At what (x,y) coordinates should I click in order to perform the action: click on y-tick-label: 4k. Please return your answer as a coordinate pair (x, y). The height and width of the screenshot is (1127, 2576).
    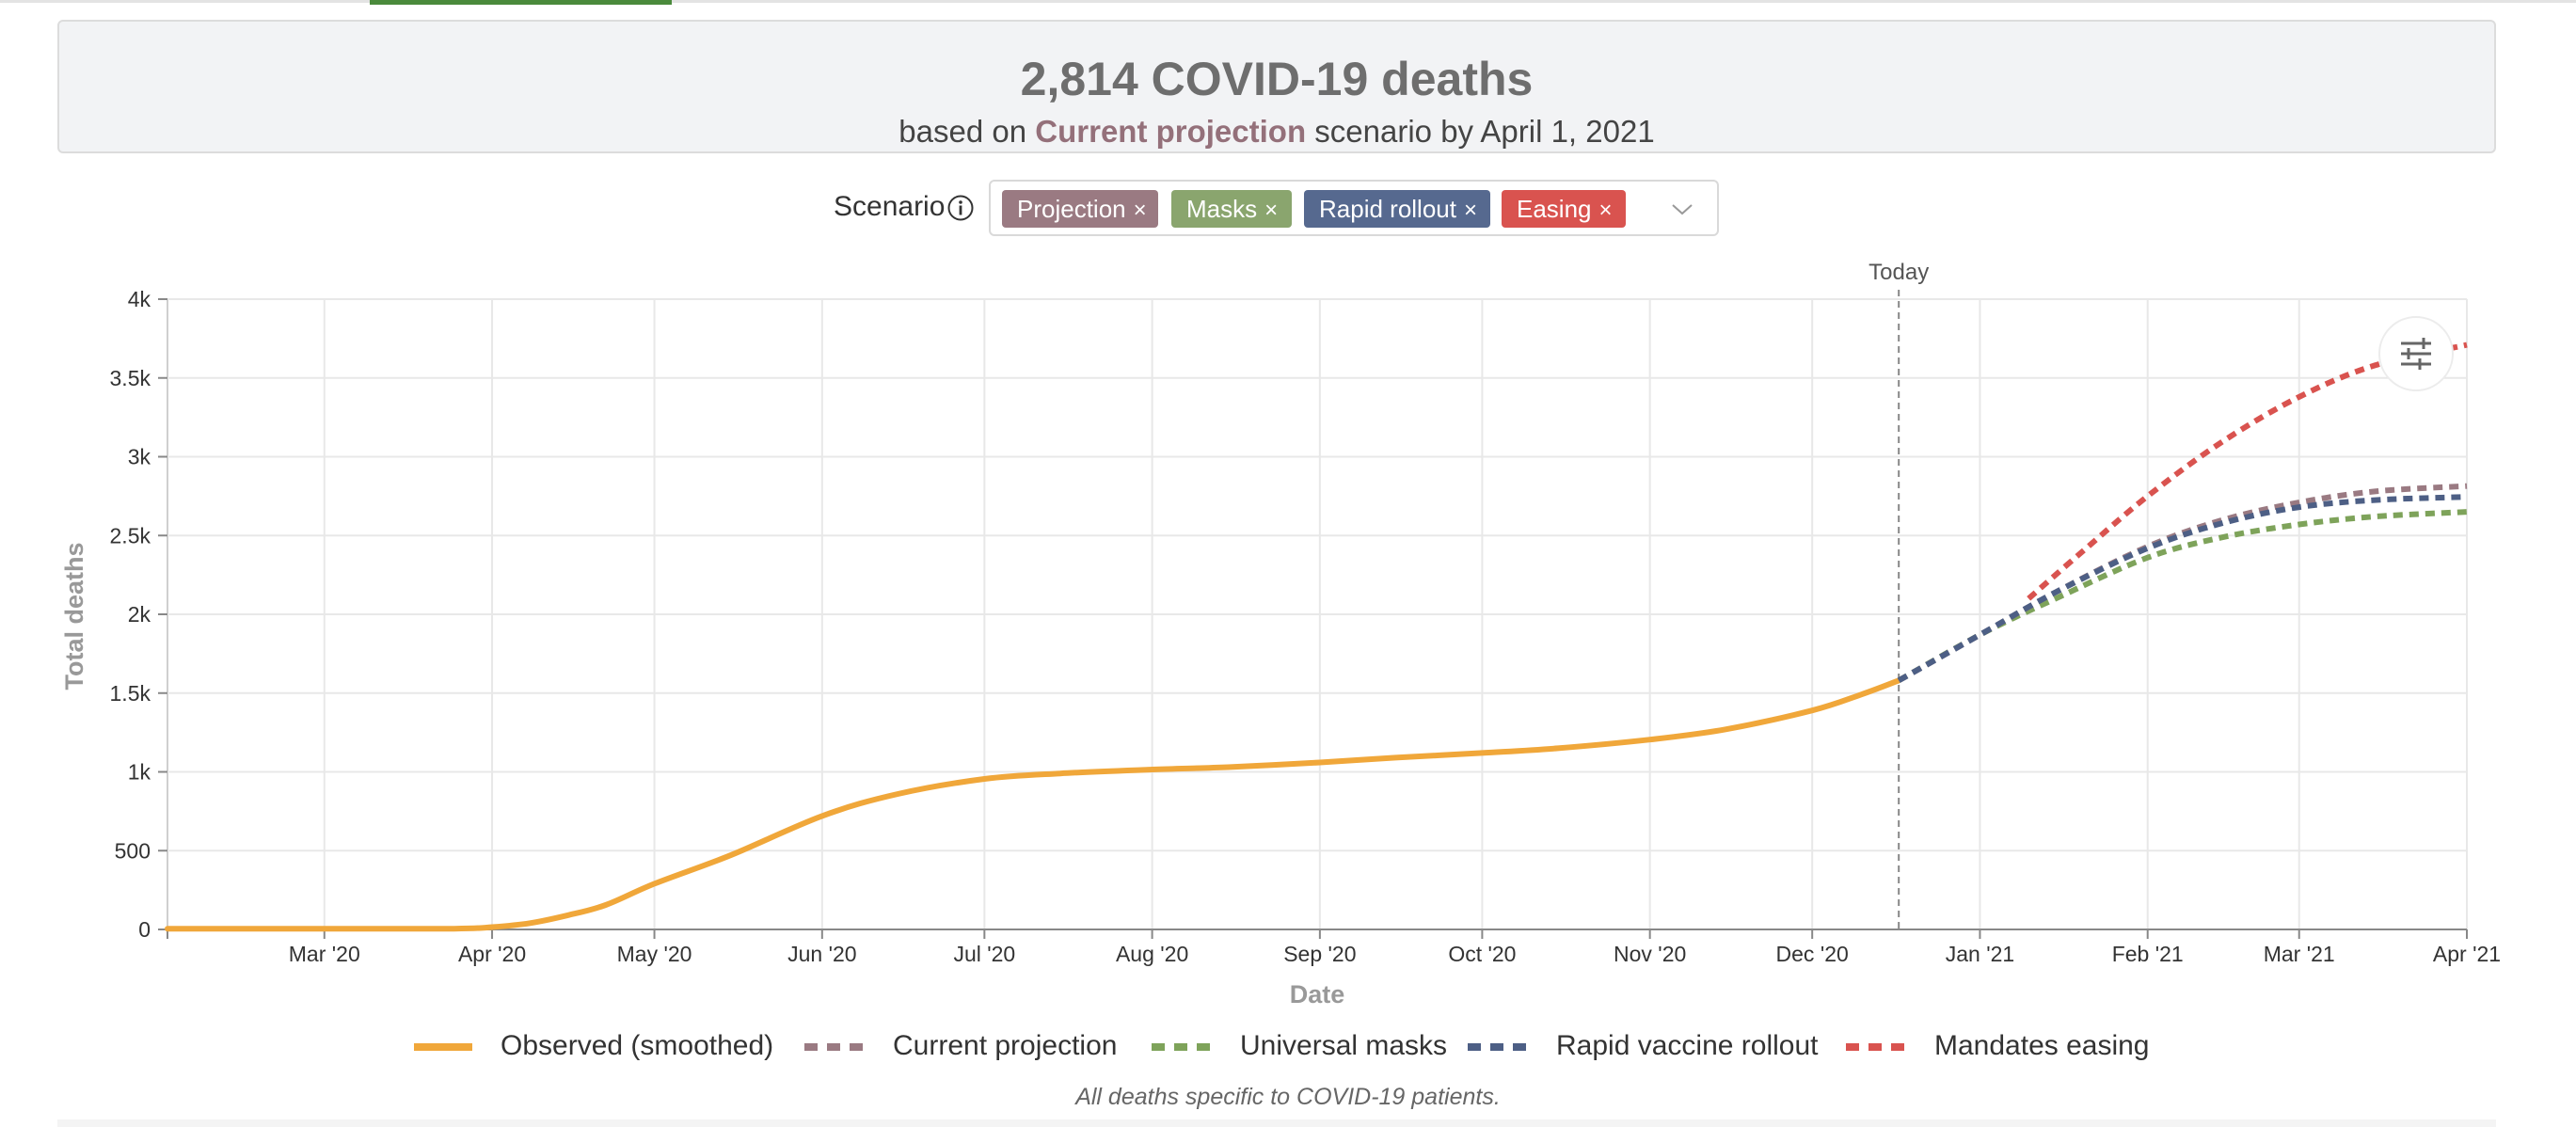
    Looking at the image, I should click on (139, 299).